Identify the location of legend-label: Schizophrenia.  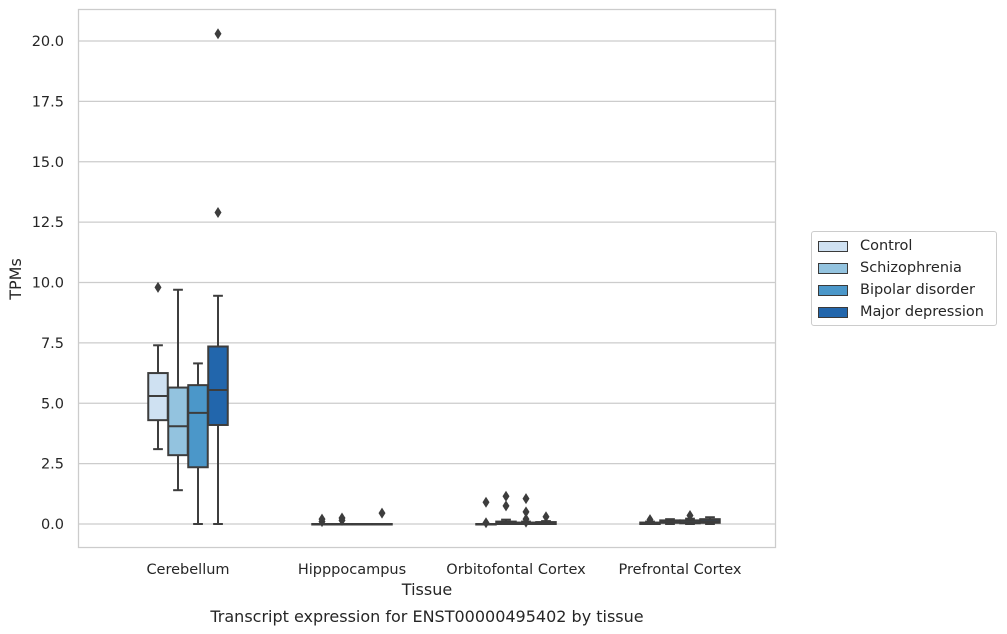
(911, 268).